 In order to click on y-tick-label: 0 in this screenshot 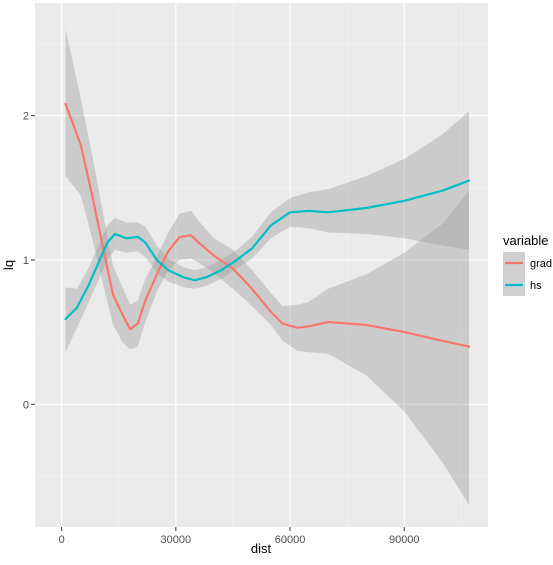, I will do `click(26, 405)`.